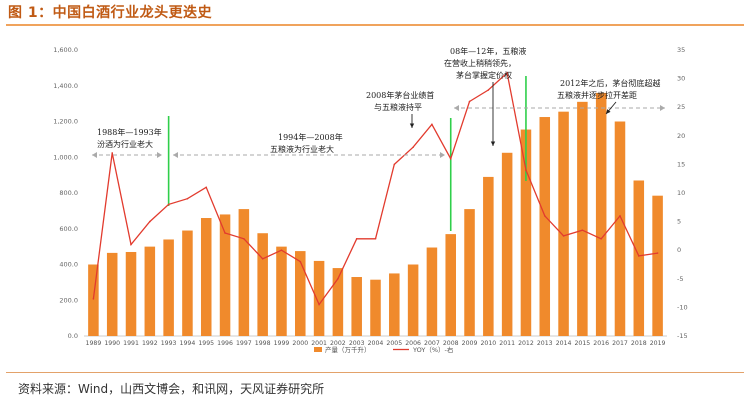  I want to click on left-tick-label: 0.0, so click(73, 336).